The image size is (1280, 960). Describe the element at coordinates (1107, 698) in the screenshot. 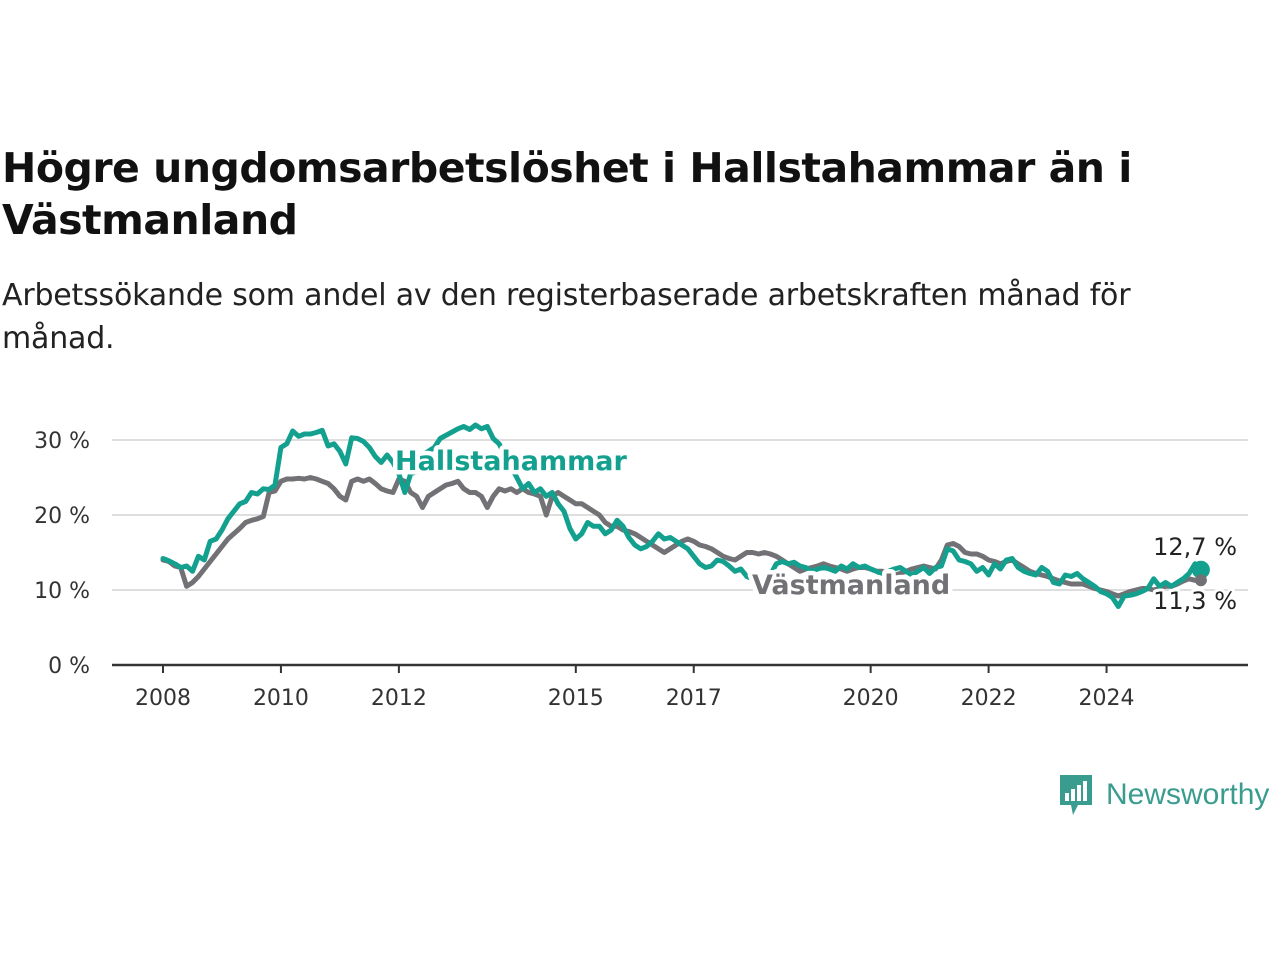

I see `x-tick-label: 2024` at that location.